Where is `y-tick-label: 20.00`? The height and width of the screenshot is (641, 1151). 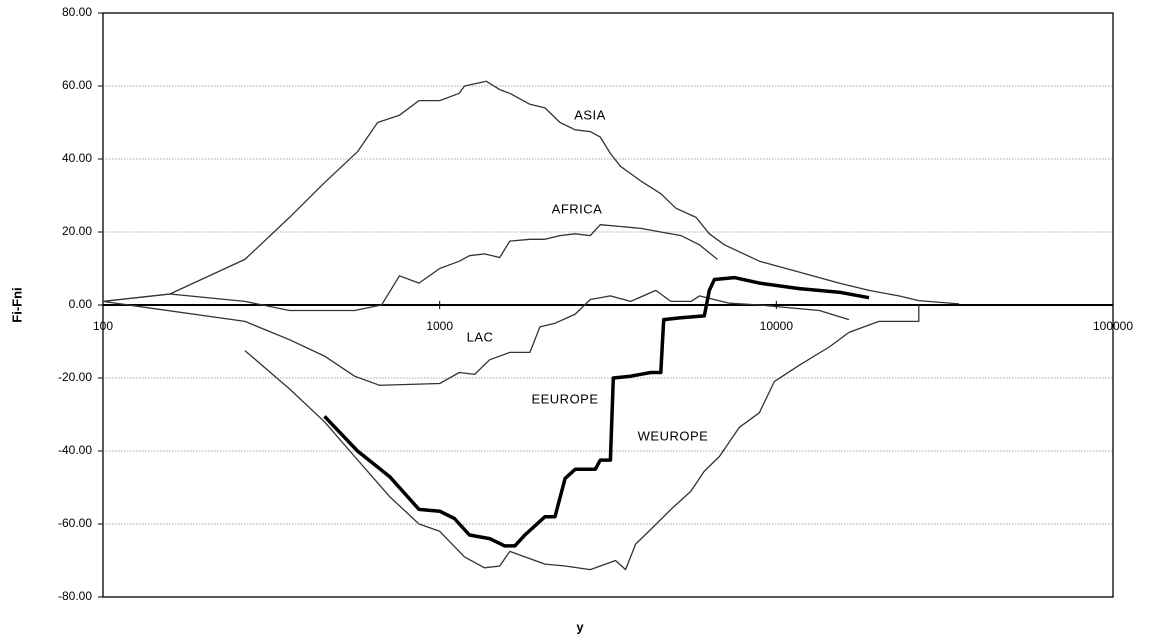
y-tick-label: 20.00 is located at coordinates (77, 231).